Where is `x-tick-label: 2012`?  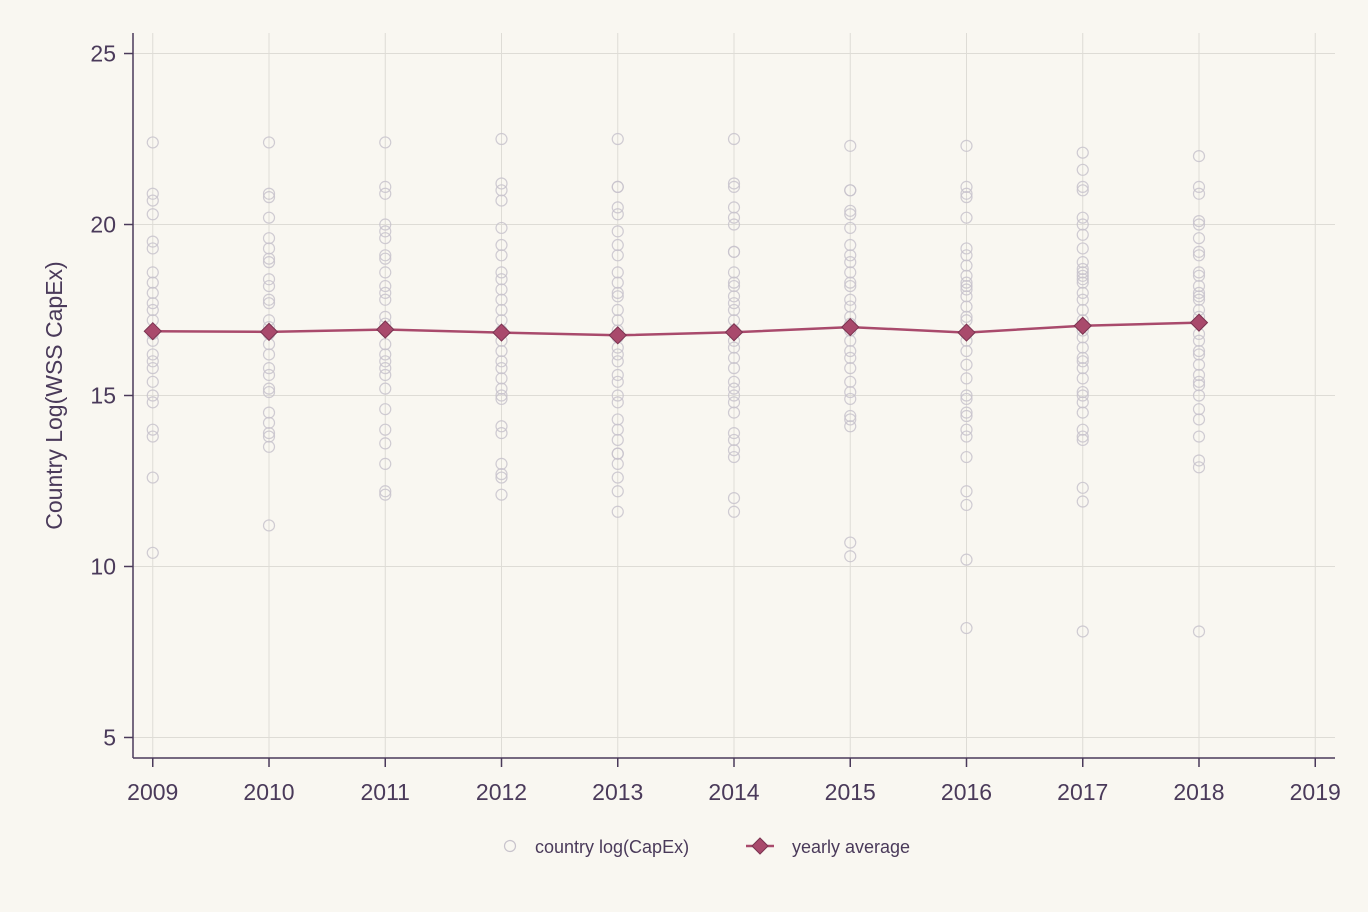 x-tick-label: 2012 is located at coordinates (501, 792).